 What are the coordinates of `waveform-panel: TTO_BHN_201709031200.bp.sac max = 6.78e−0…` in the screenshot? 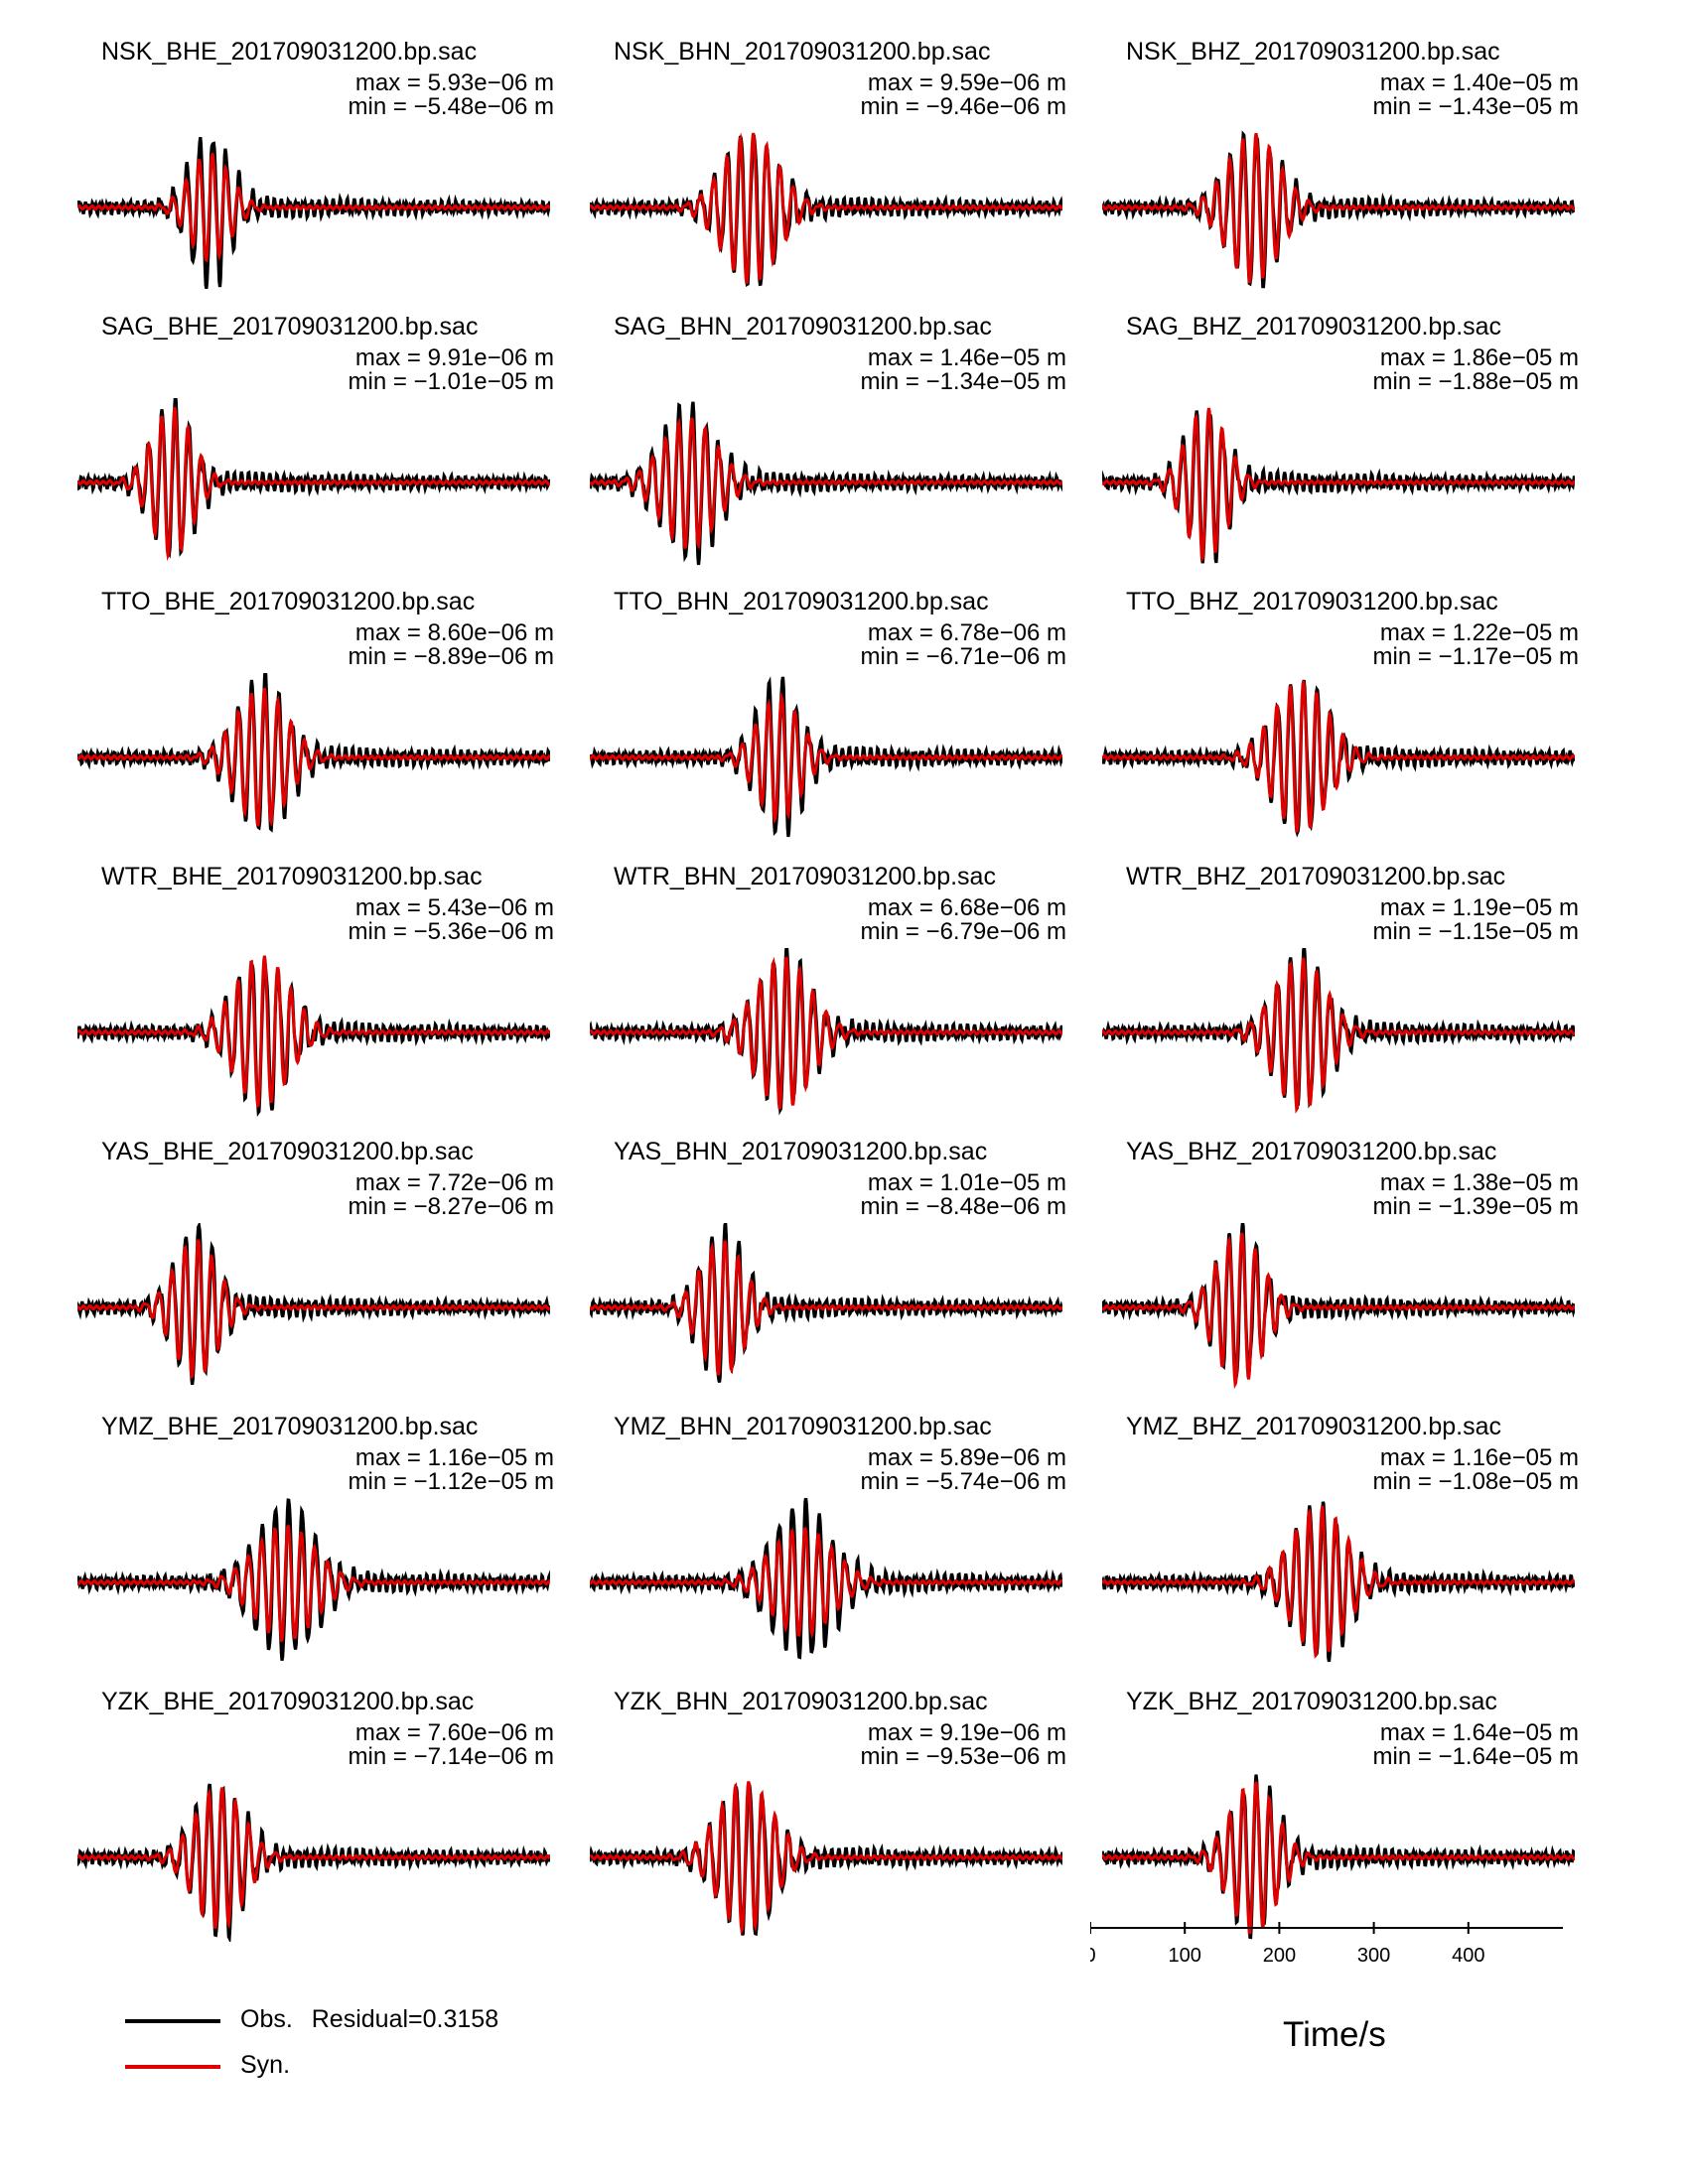 It's located at (828, 722).